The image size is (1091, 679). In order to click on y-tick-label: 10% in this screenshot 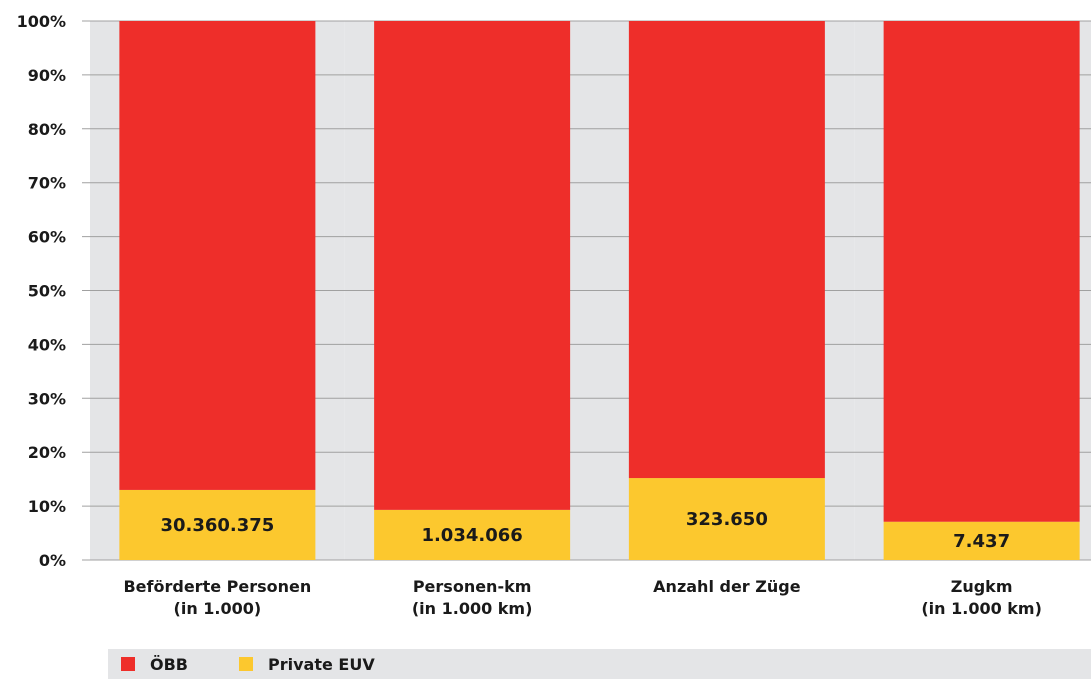, I will do `click(47, 506)`.